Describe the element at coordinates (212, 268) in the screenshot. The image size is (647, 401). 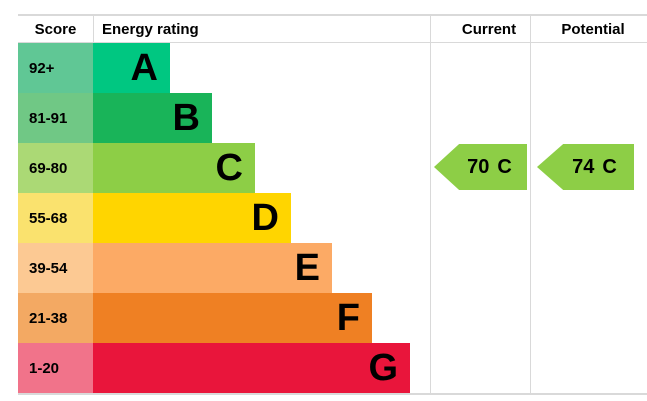
I see `band-bar-e: E` at that location.